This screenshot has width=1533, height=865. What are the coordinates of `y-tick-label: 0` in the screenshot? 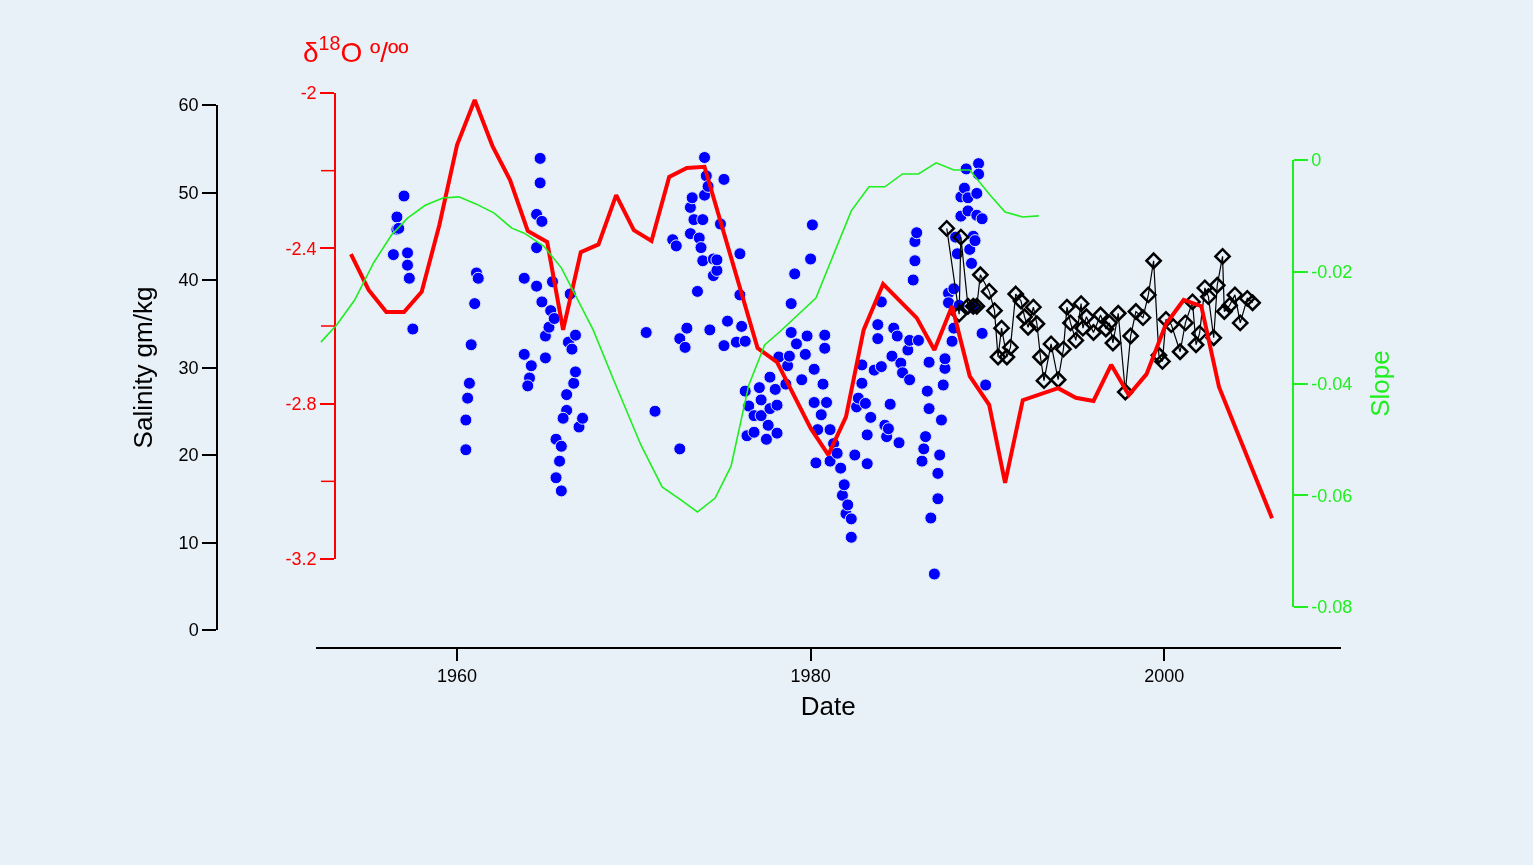 It's located at (193, 630).